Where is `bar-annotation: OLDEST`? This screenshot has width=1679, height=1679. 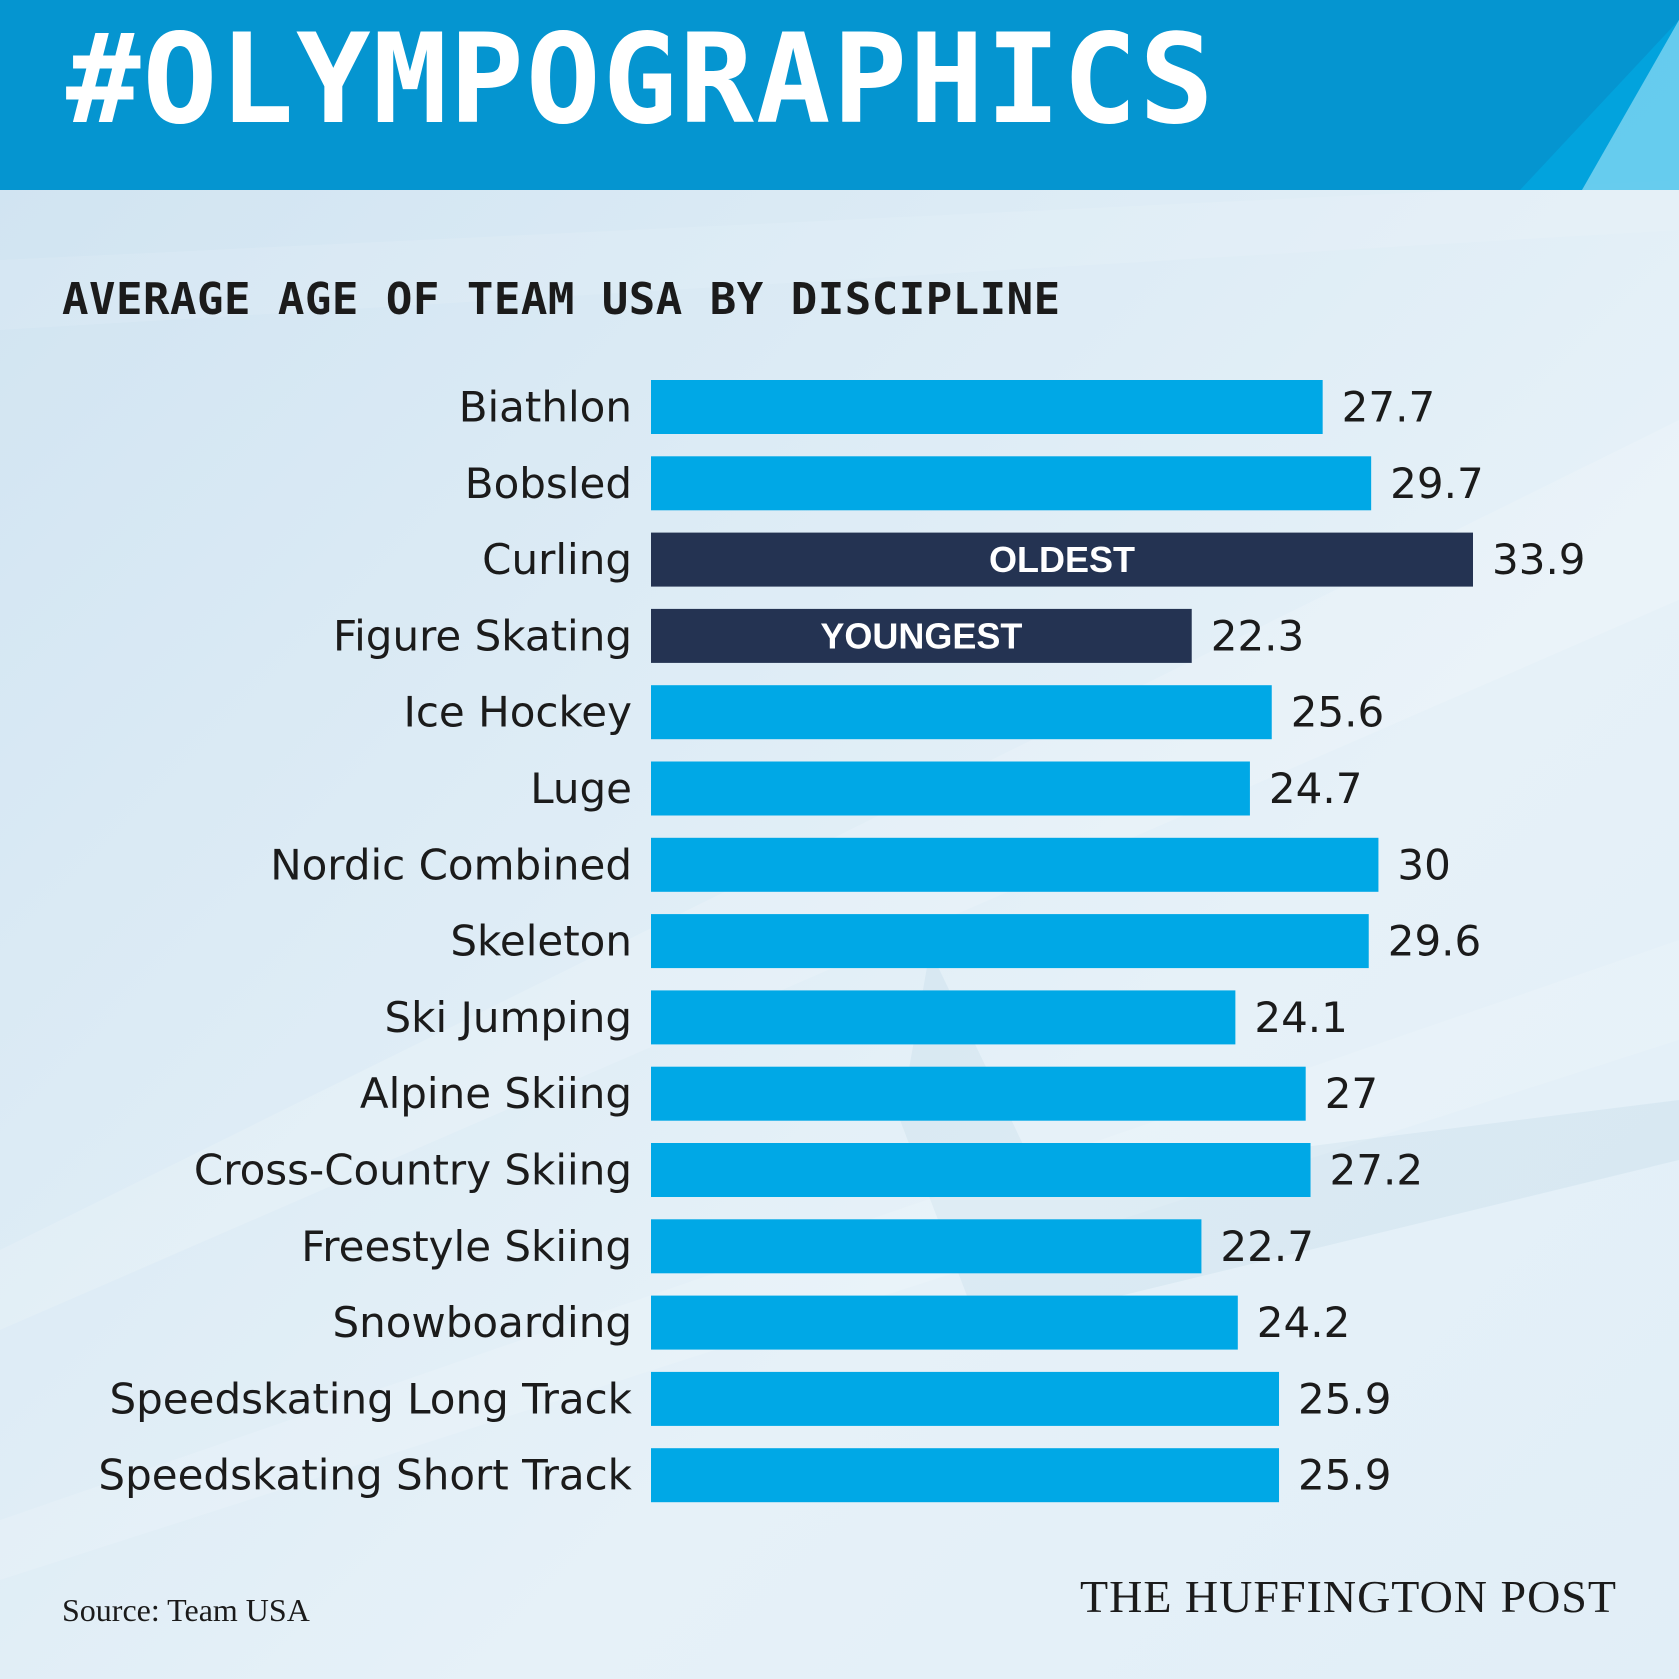 bar-annotation: OLDEST is located at coordinates (1062, 559).